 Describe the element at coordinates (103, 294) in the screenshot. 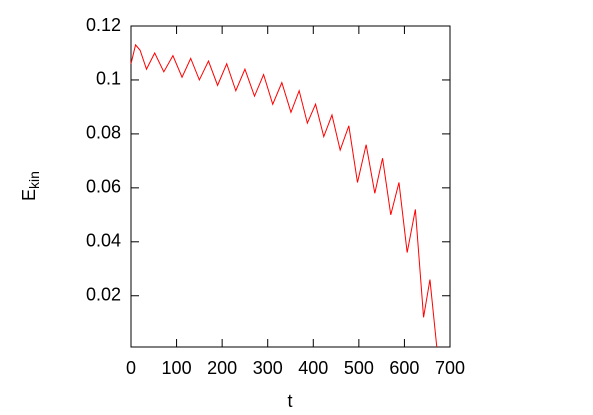

I see `y-tick-label: 0.02` at that location.